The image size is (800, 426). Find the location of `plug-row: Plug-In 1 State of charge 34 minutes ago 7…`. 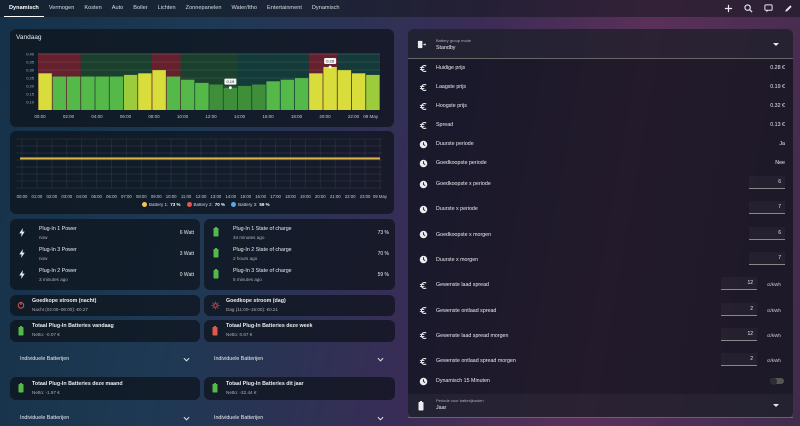

plug-row: Plug-In 1 State of charge 34 minutes ago 7… is located at coordinates (299, 234).